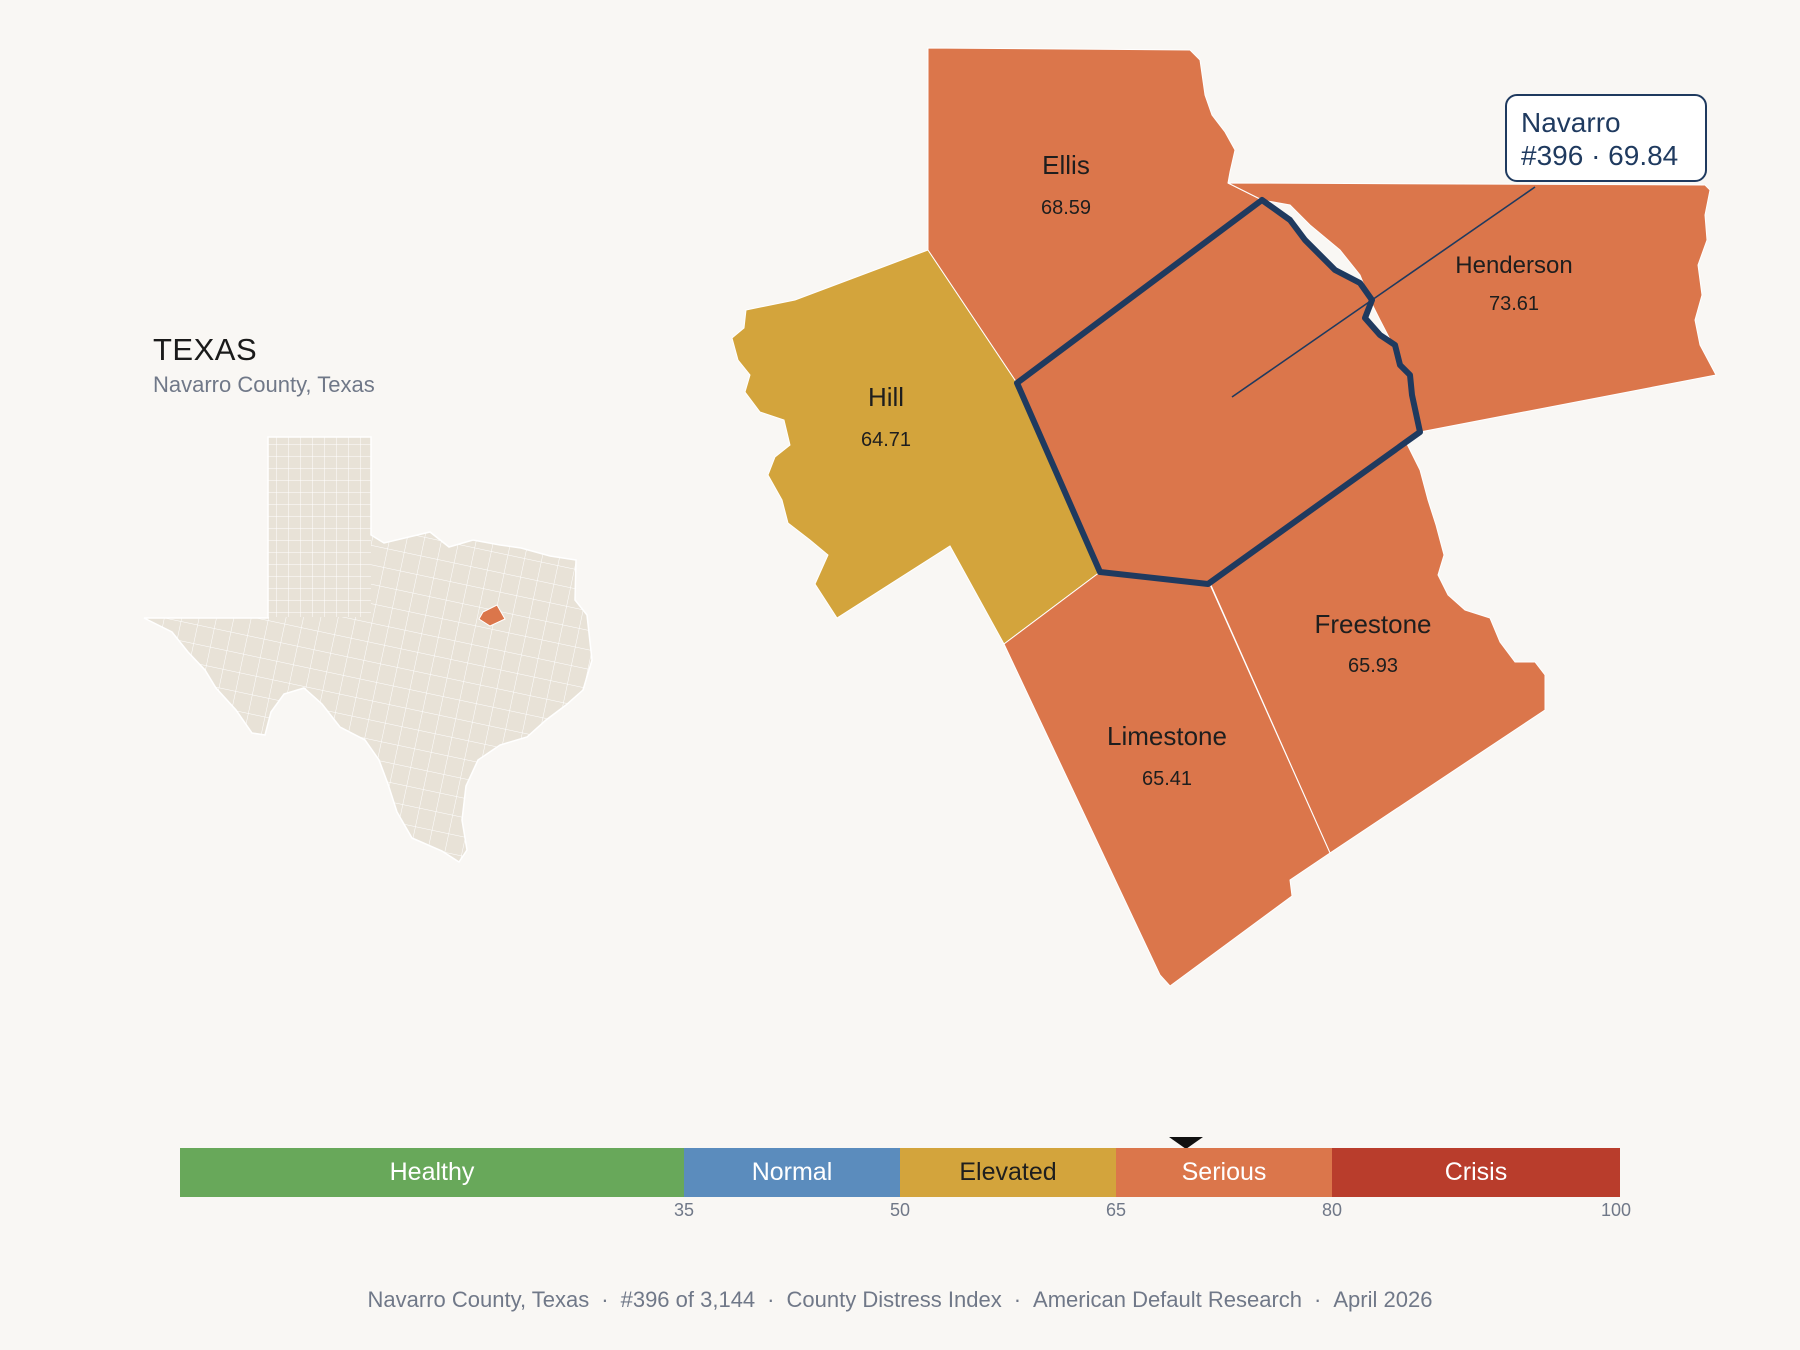  I want to click on footer-index: County Distress Index, so click(894, 1299).